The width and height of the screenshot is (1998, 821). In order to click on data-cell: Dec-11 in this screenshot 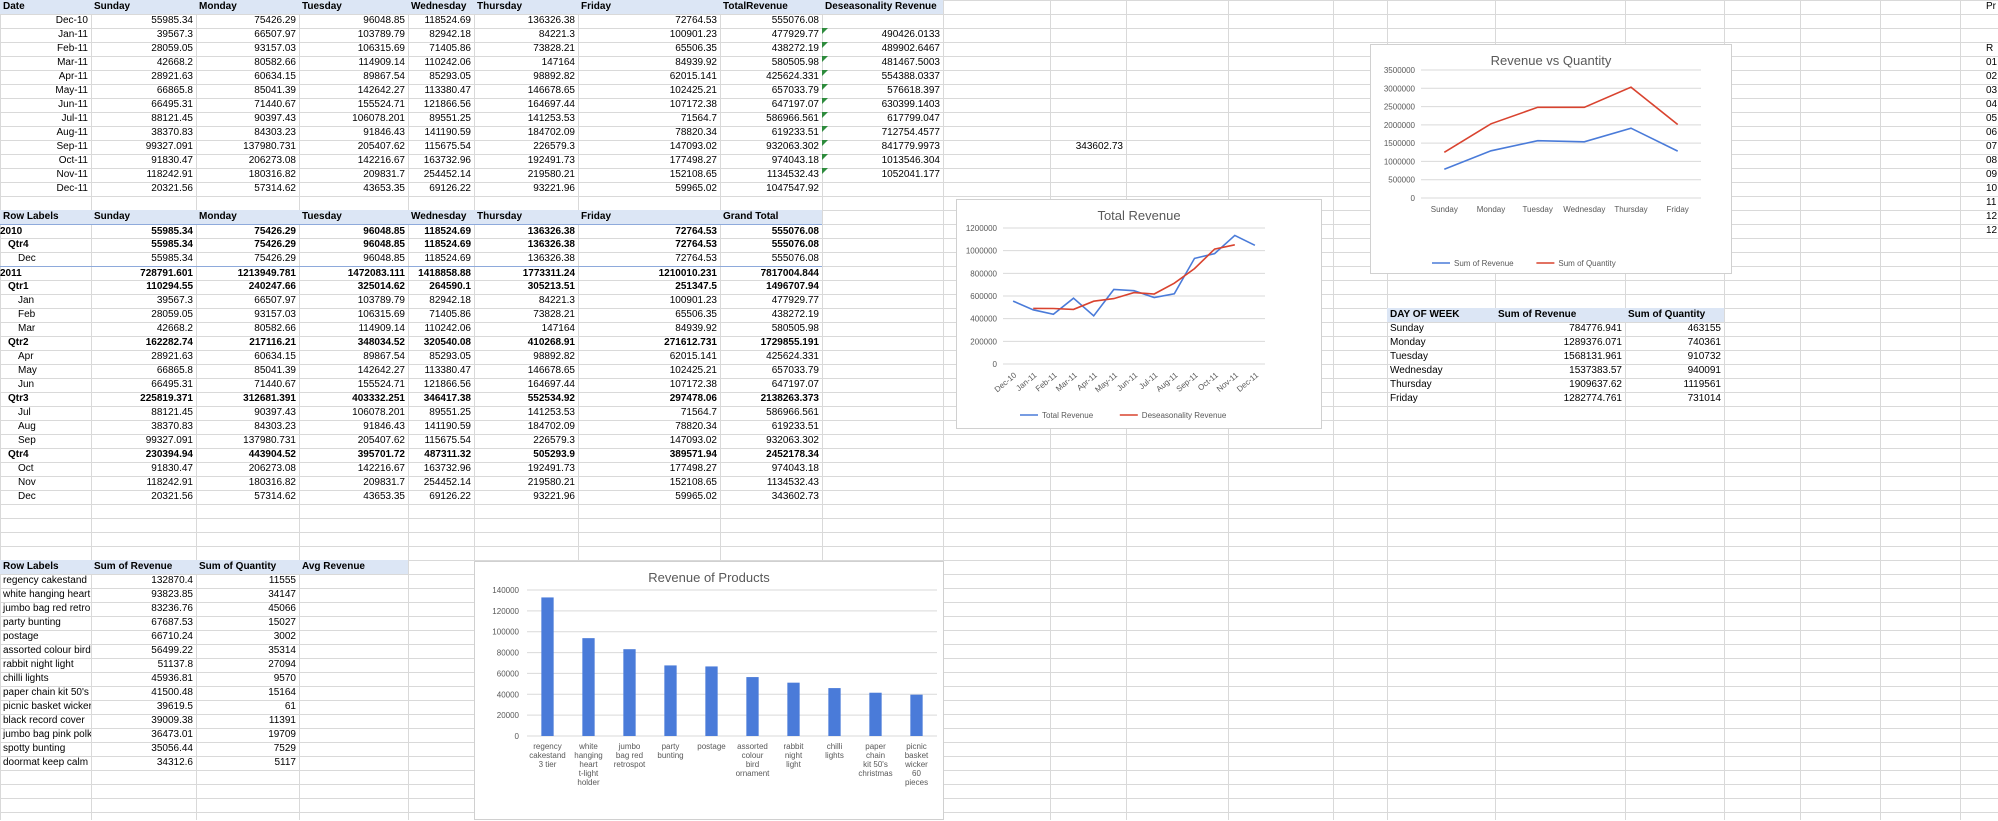, I will do `click(72, 188)`.